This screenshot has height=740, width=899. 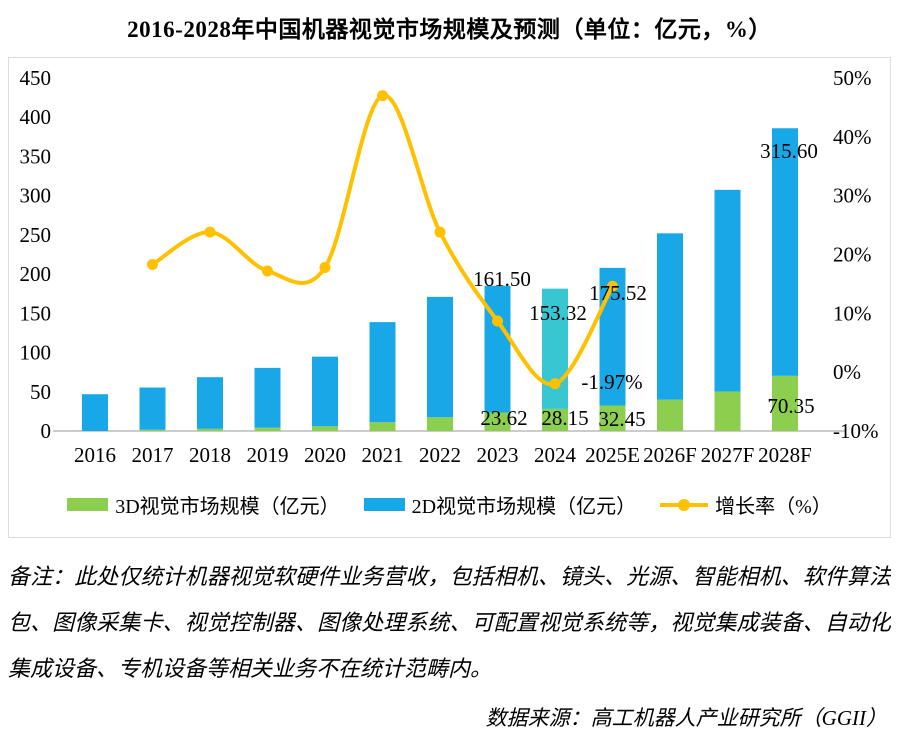 What do you see at coordinates (153, 455) in the screenshot?
I see `x-axis-label: 2017` at bounding box center [153, 455].